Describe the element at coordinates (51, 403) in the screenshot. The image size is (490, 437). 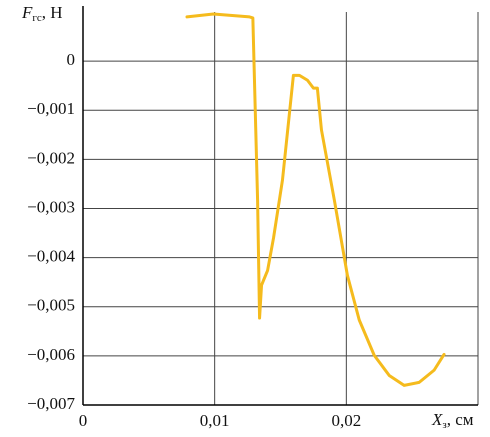
I see `y-tick-label: −0,007` at that location.